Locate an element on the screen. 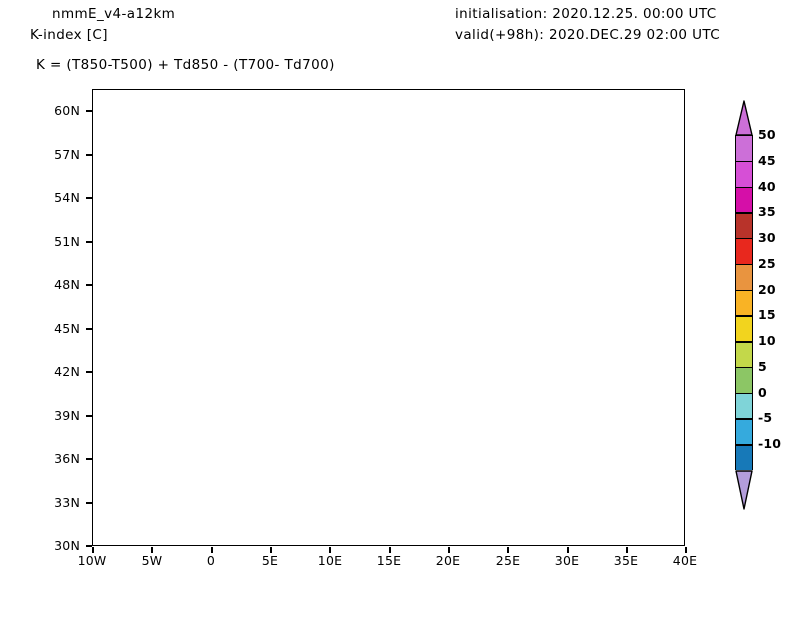 This screenshot has height=618, width=800. colorbar-tick-label-50: 50 is located at coordinates (767, 134).